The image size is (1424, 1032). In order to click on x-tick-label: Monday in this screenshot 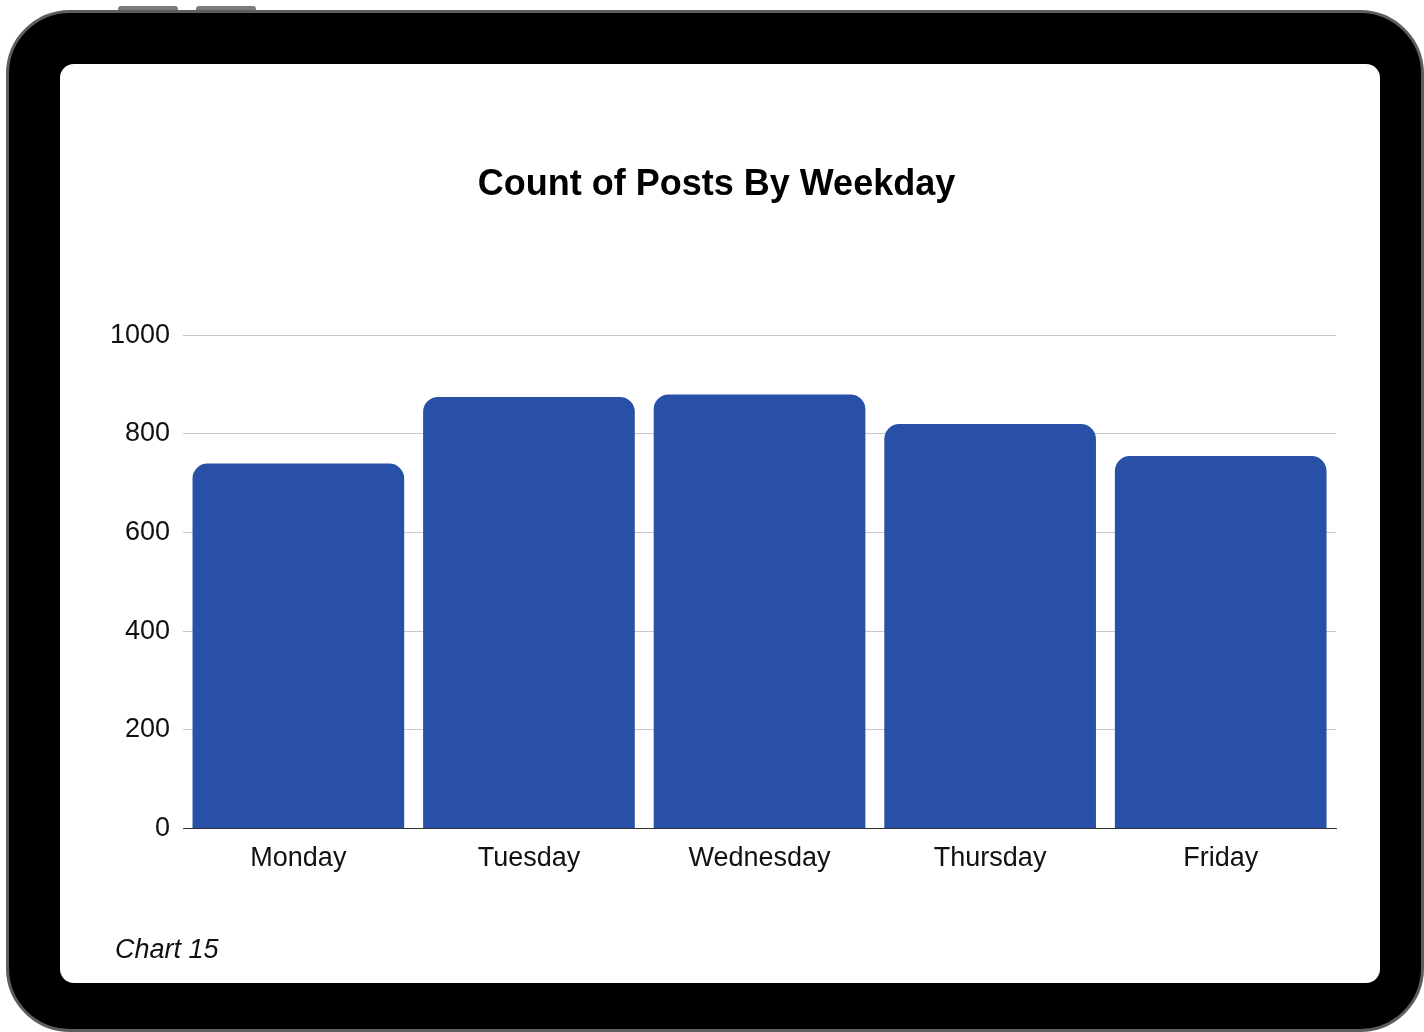, I will do `click(298, 857)`.